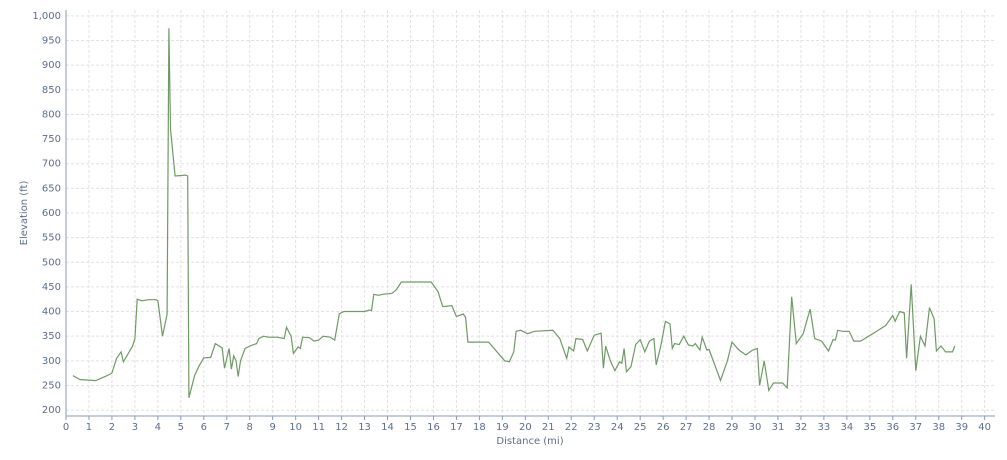 This screenshot has height=460, width=1007. What do you see at coordinates (51, 238) in the screenshot?
I see `y-tick-label: 550` at bounding box center [51, 238].